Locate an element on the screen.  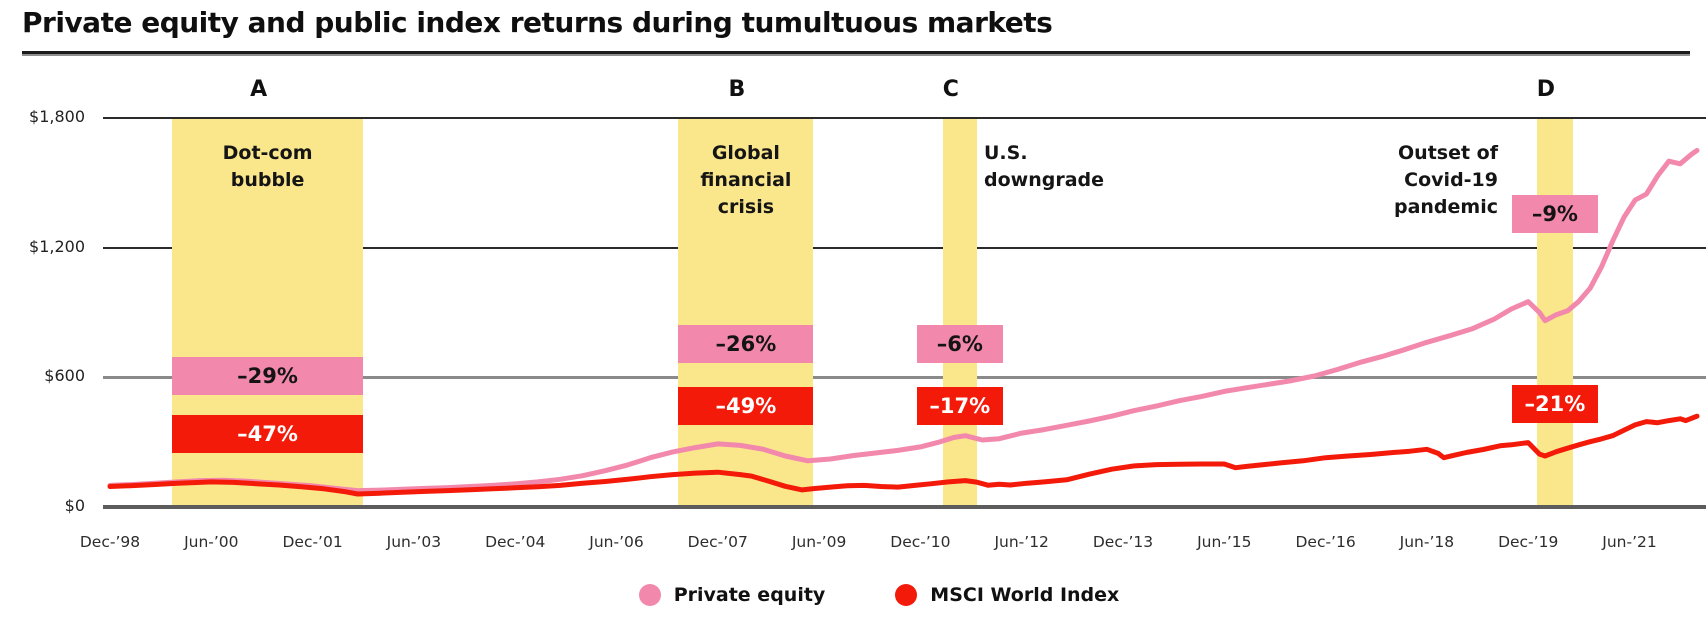
x-axis-label-dec-10: Dec-’10 is located at coordinates (920, 542).